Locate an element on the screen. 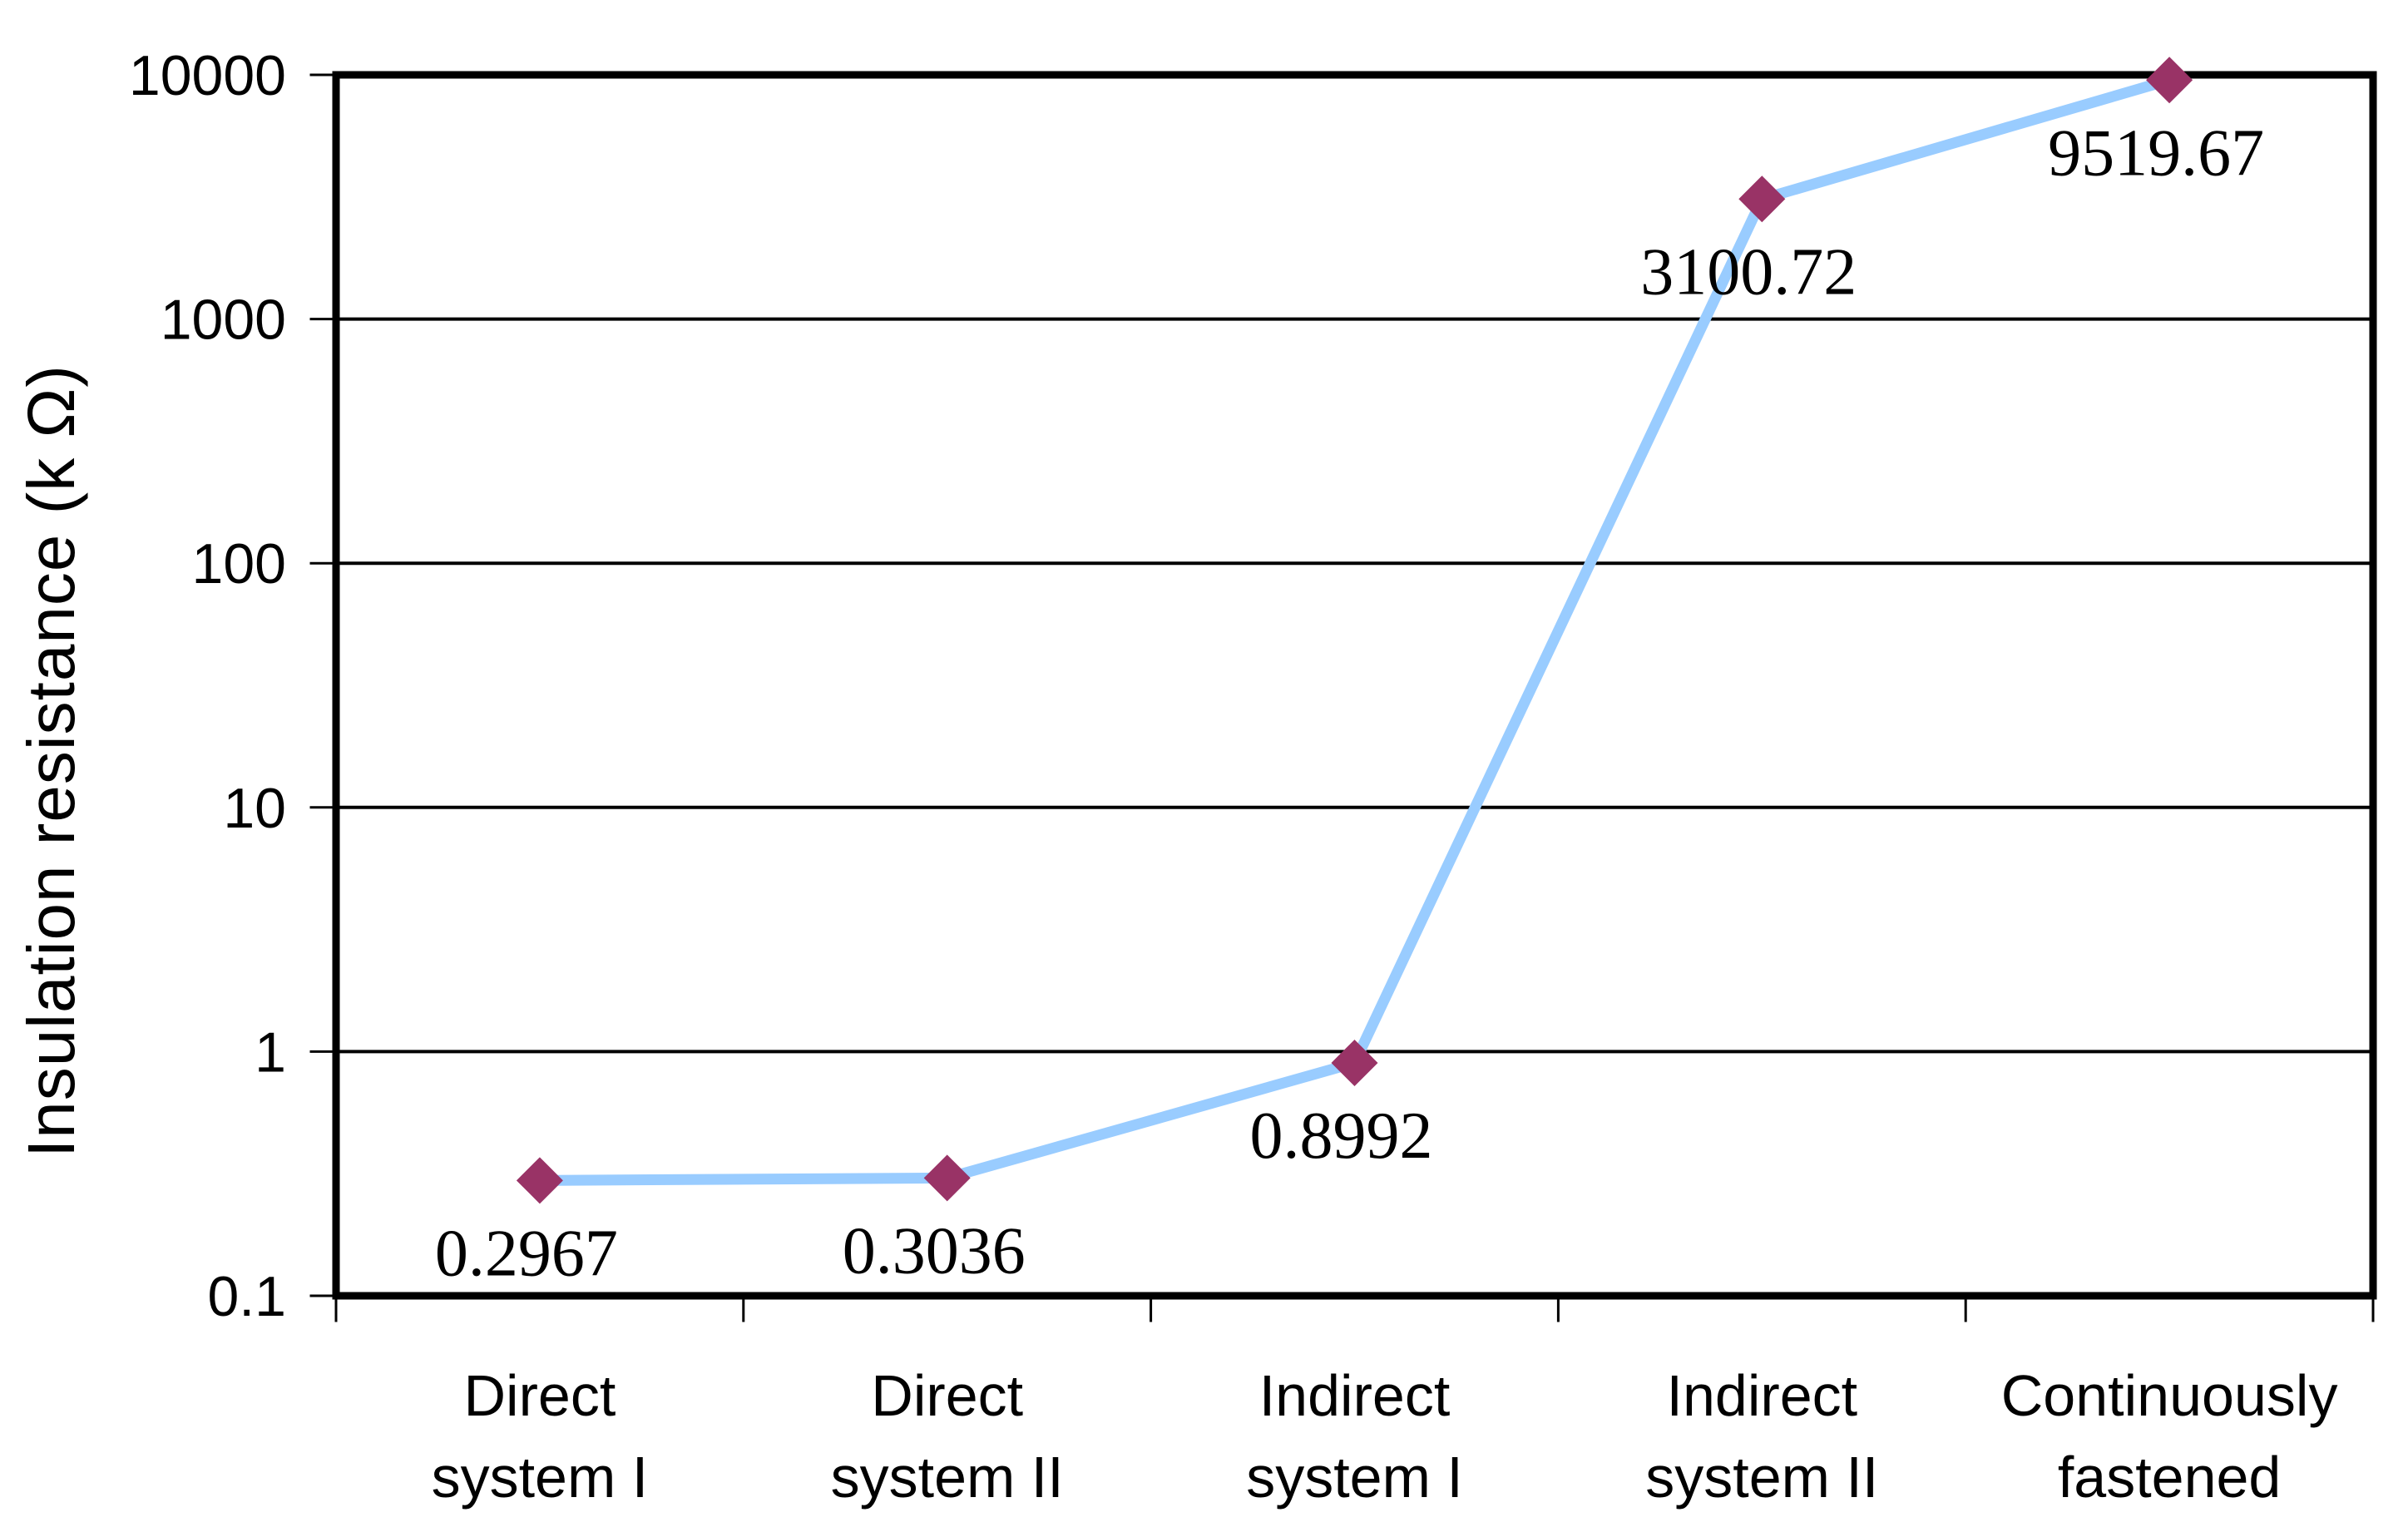 Image resolution: width=2408 pixels, height=1527 pixels. data-label: 0.2967 is located at coordinates (526, 1253).